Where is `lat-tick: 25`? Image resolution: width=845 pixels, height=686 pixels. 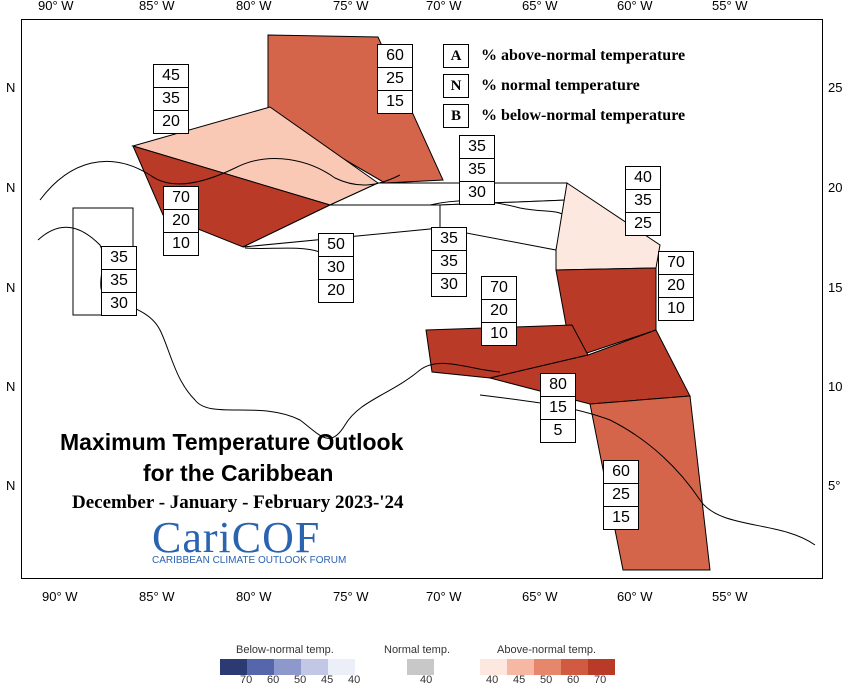 lat-tick: 25 is located at coordinates (835, 87).